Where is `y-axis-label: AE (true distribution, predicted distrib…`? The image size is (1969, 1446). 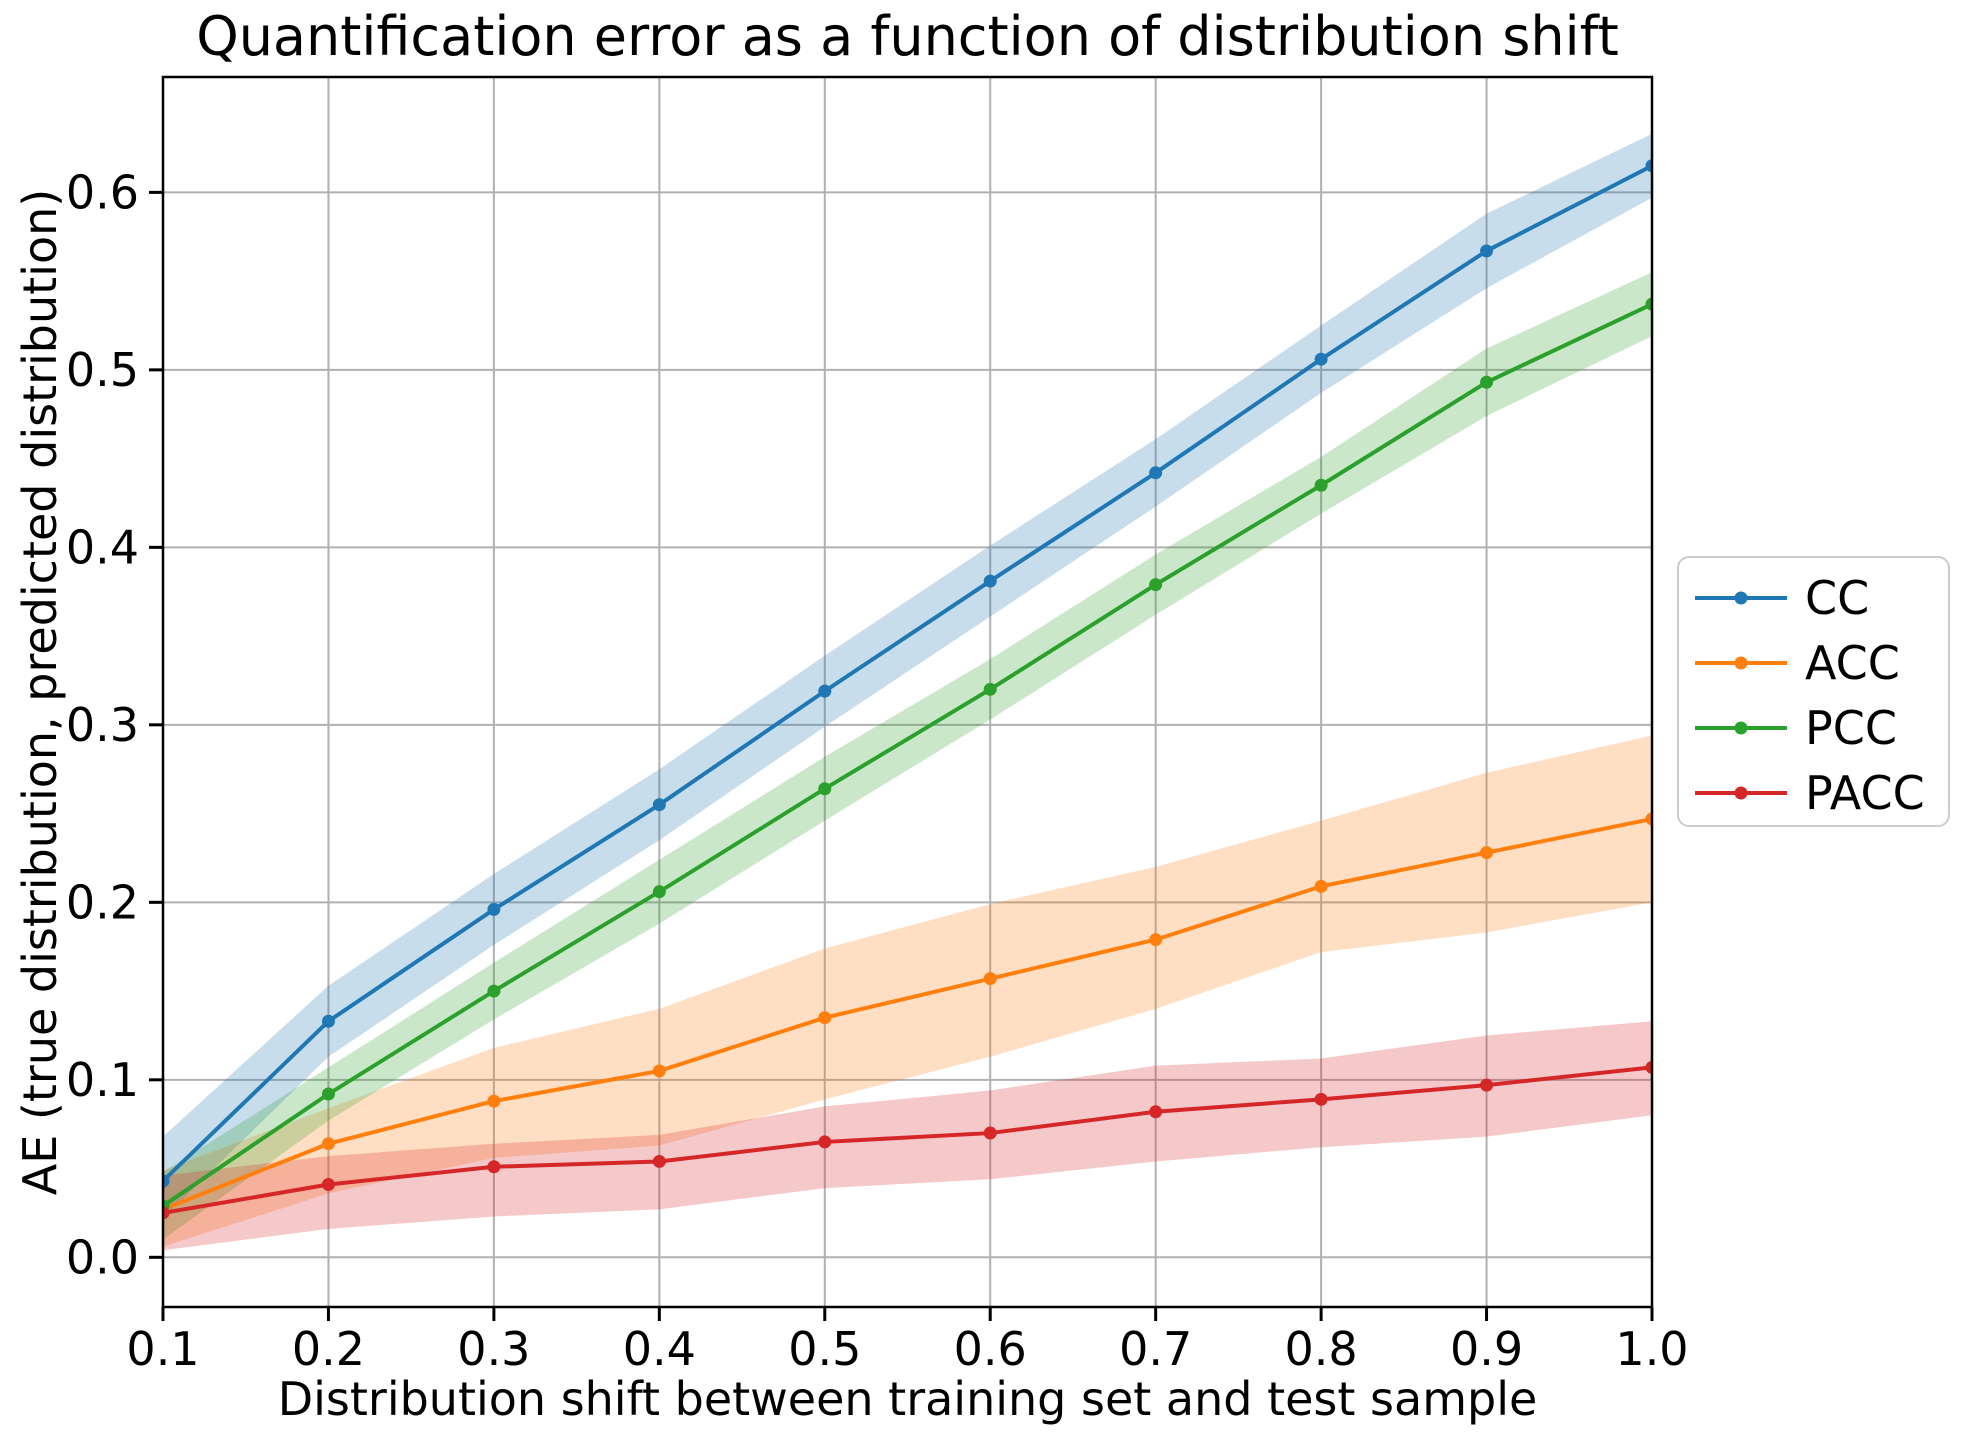 y-axis-label: AE (true distribution, predicted distrib… is located at coordinates (40, 692).